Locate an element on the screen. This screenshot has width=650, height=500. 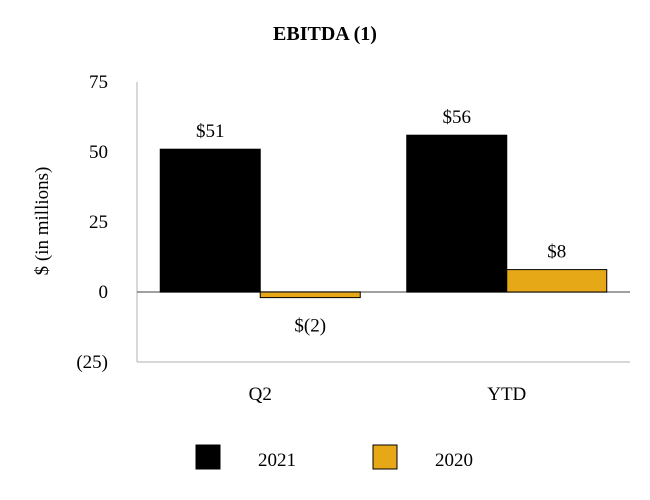
bar-2021-Q2 is located at coordinates (210, 220).